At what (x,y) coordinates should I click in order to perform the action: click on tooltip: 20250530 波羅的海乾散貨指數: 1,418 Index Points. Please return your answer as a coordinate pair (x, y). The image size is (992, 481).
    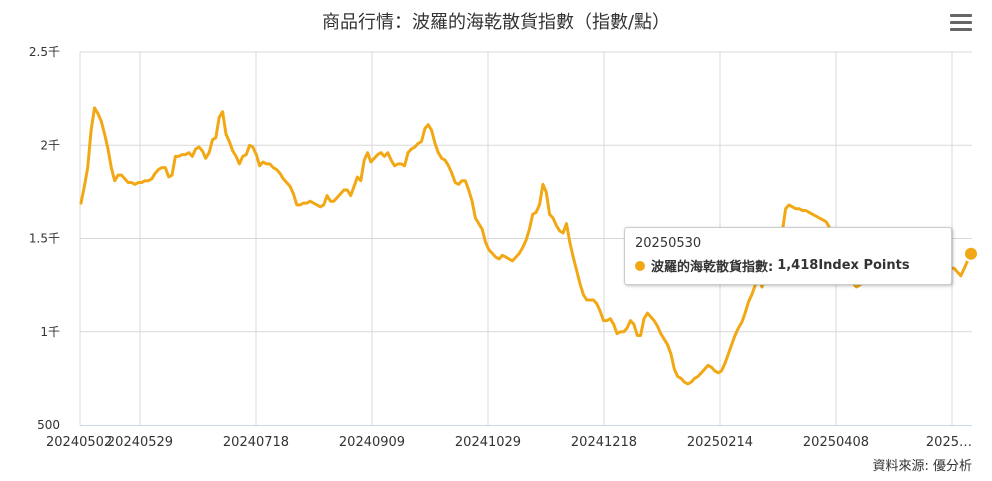
    Looking at the image, I should click on (788, 256).